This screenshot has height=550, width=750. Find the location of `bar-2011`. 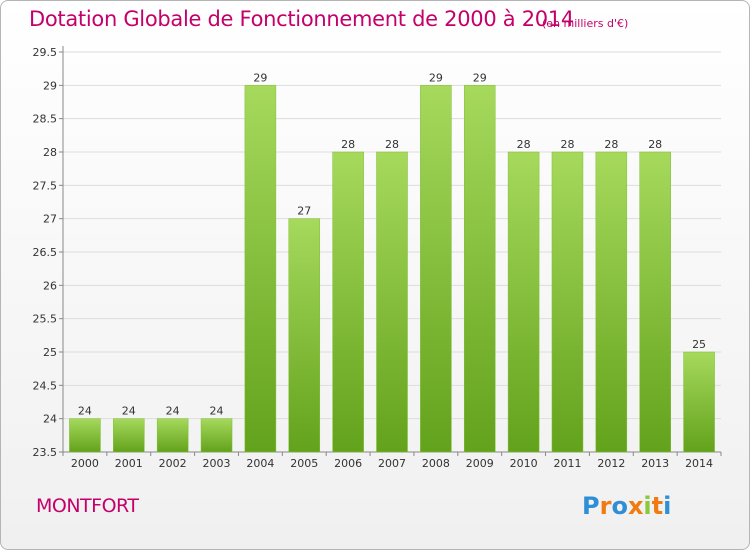

bar-2011 is located at coordinates (567, 302).